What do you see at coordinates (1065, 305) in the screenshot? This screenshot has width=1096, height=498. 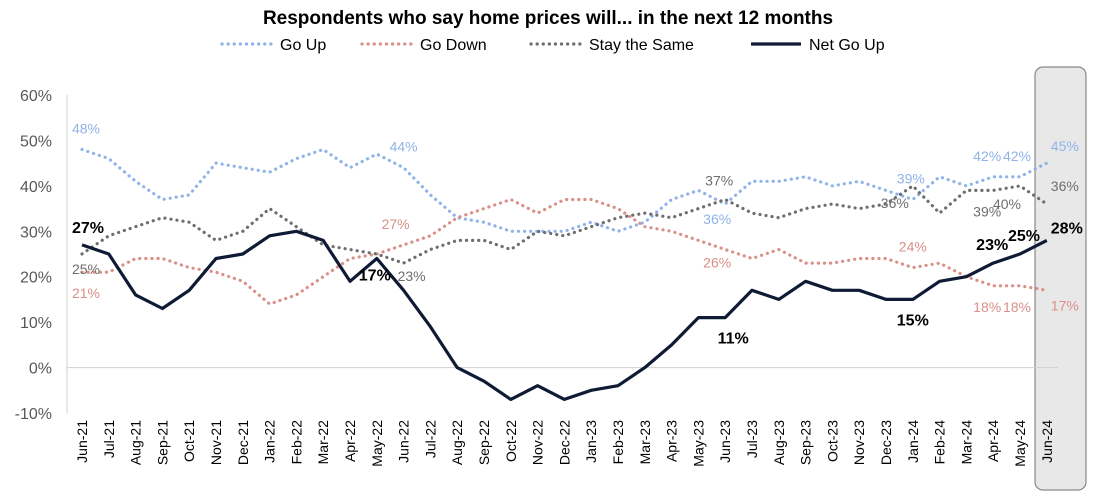 I see `data-label-go-down: 17%` at bounding box center [1065, 305].